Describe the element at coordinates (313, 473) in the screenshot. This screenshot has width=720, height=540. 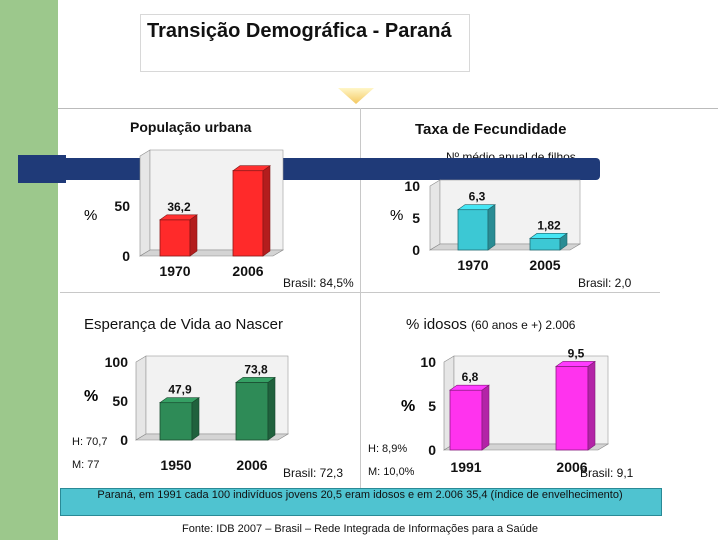
I see `life-brazil-caption: Brasil: 72,3` at that location.